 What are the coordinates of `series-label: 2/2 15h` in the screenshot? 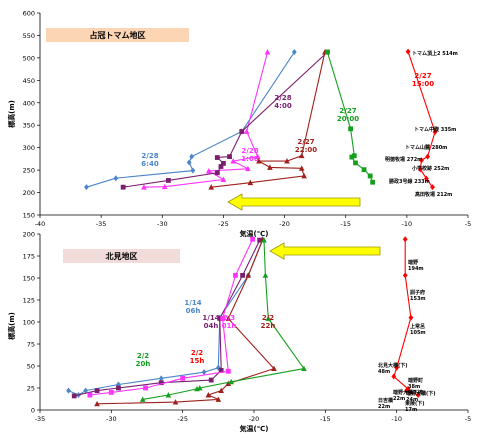 It's located at (197, 357).